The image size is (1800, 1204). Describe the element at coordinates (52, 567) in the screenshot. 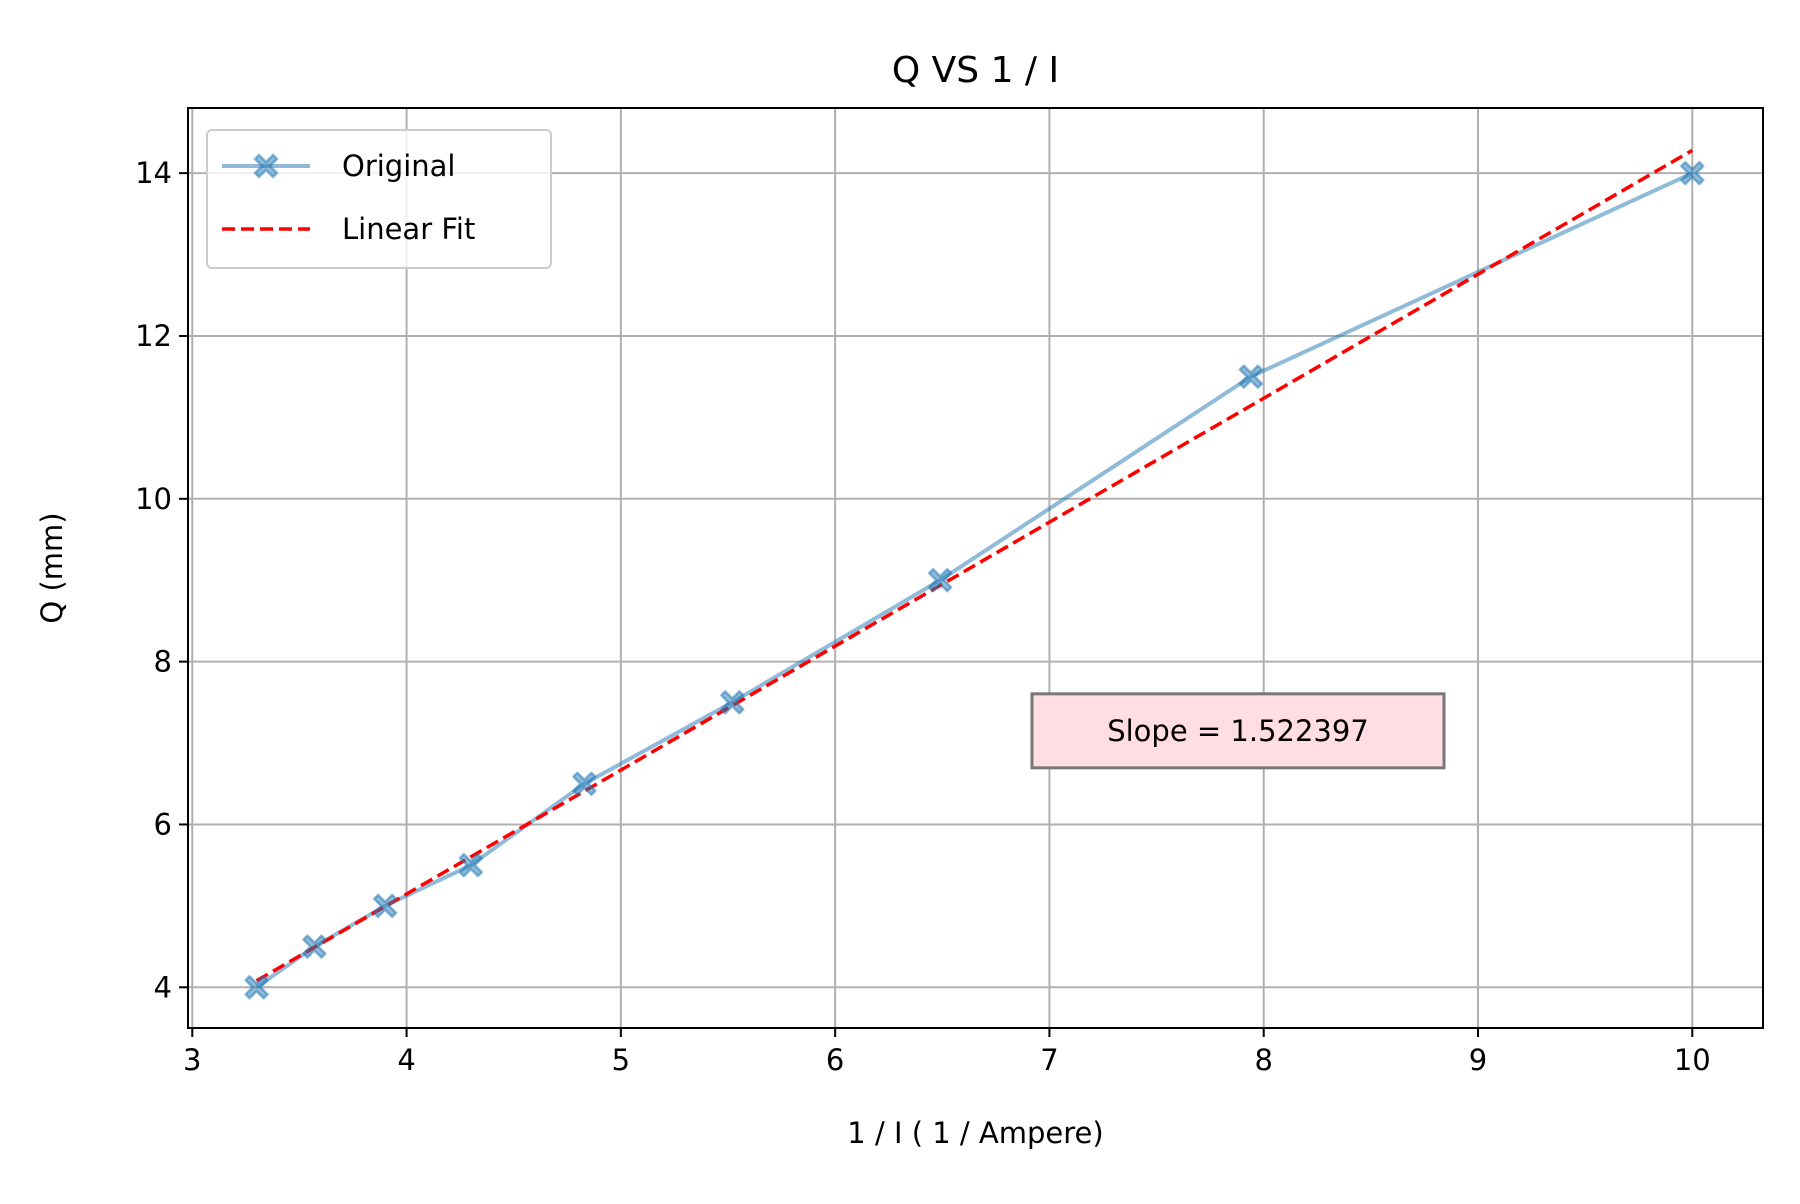

I see `y-axis-label: Q (mm)` at that location.